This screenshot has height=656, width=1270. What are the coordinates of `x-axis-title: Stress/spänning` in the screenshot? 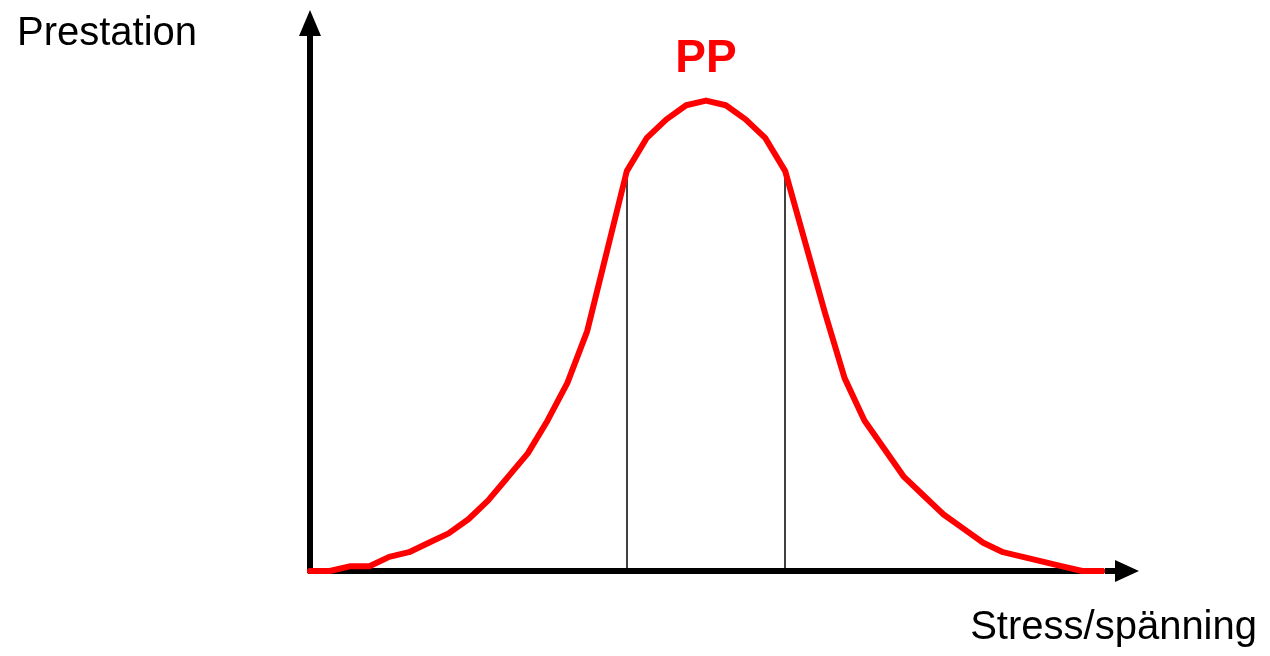 It's located at (1114, 625).